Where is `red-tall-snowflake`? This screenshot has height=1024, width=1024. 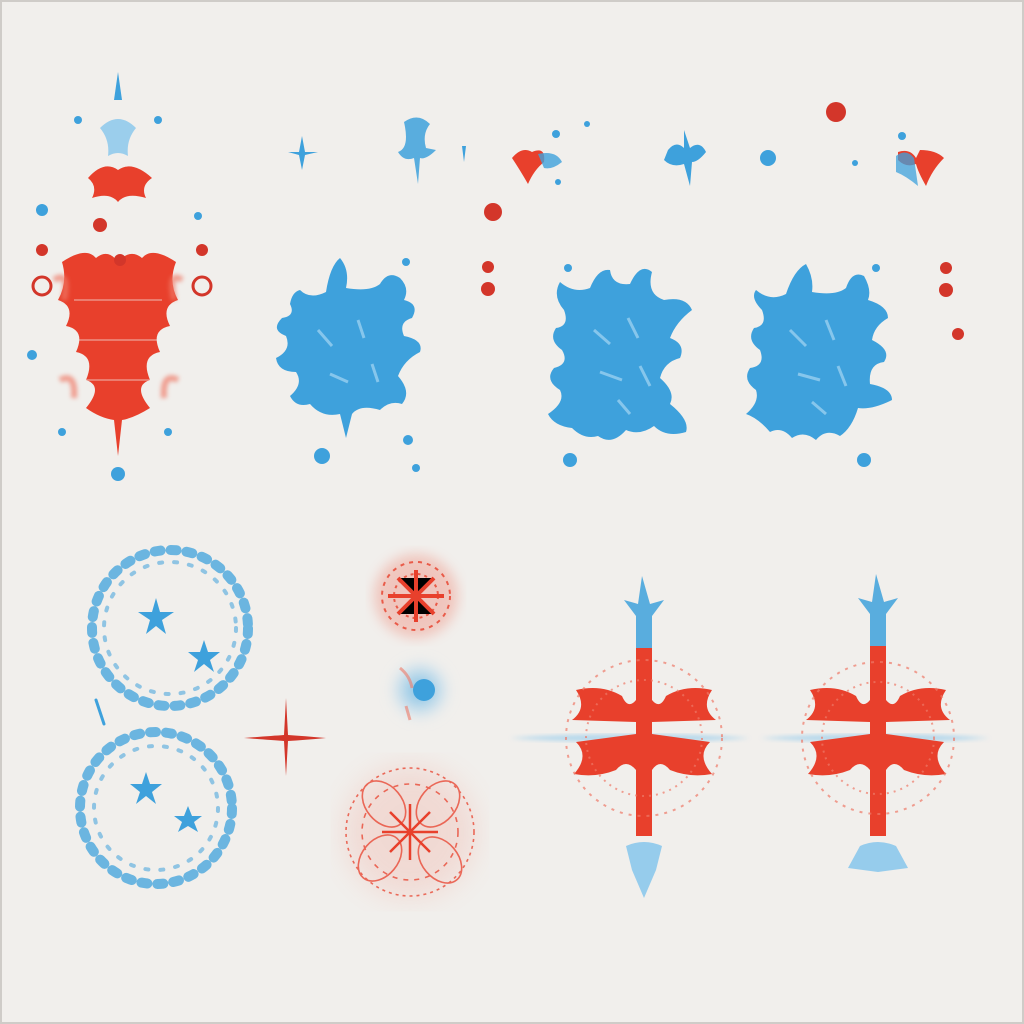 red-tall-snowflake is located at coordinates (120, 276).